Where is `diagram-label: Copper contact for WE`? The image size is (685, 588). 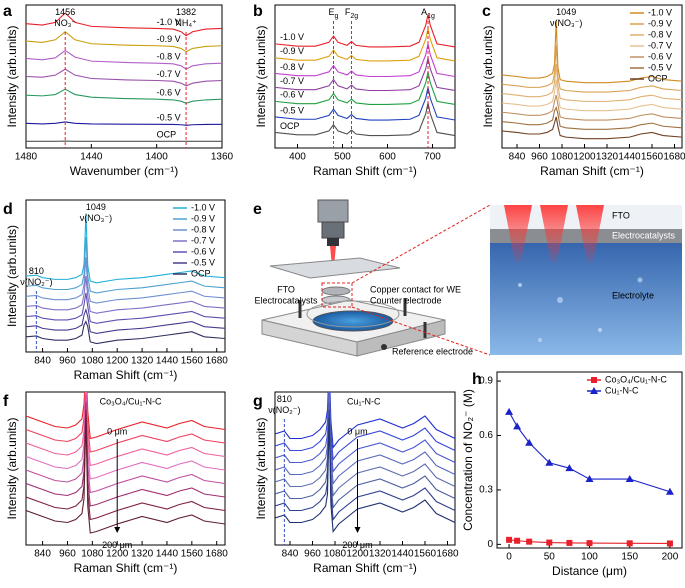 diagram-label: Copper contact for WE is located at coordinates (415, 289).